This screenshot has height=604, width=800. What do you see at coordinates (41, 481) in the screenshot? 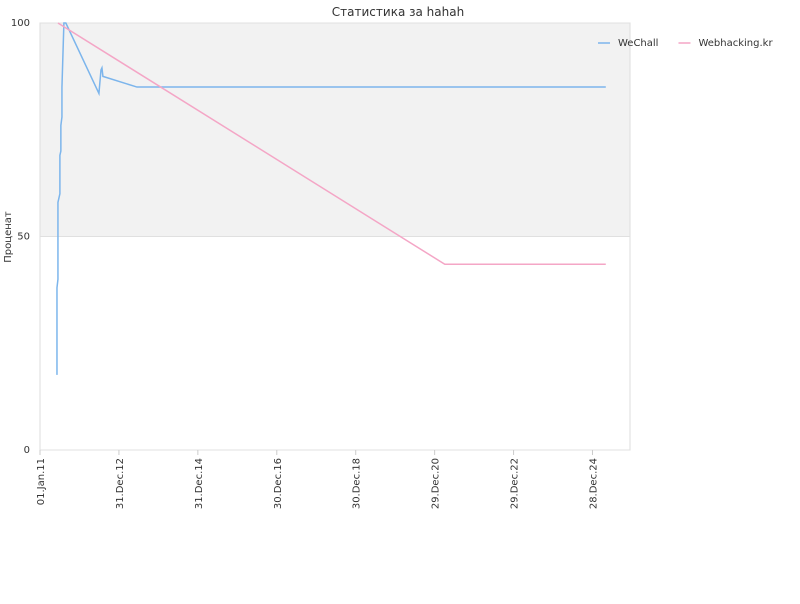
I see `x-tick-label: 01.Jan.11` at bounding box center [41, 481].